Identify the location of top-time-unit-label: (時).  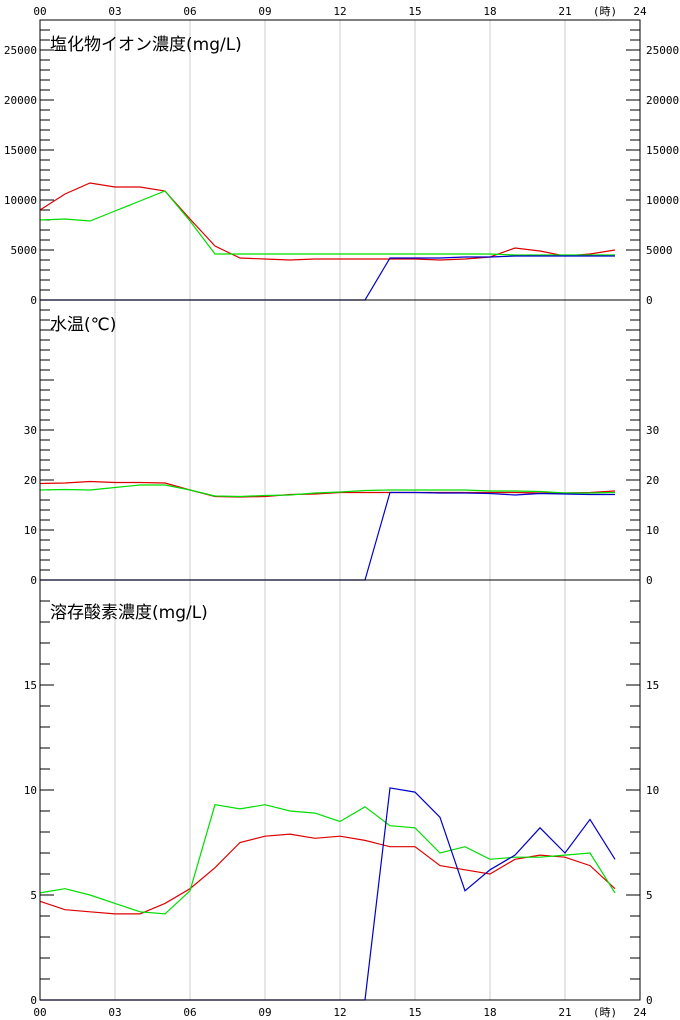
(605, 11).